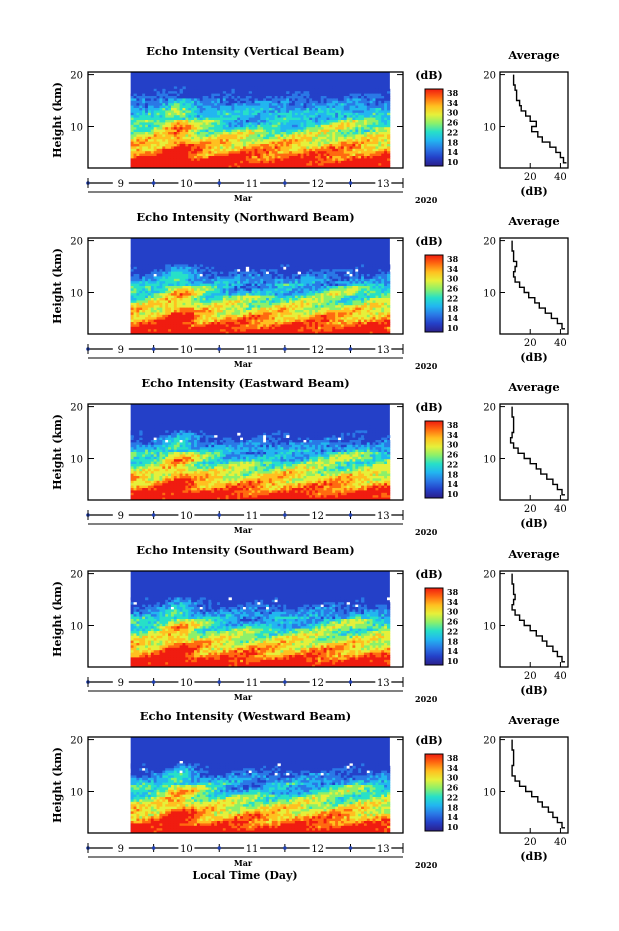 Image resolution: width=619 pixels, height=931 pixels. I want to click on colorbar-tick-label: 18, so click(453, 142).